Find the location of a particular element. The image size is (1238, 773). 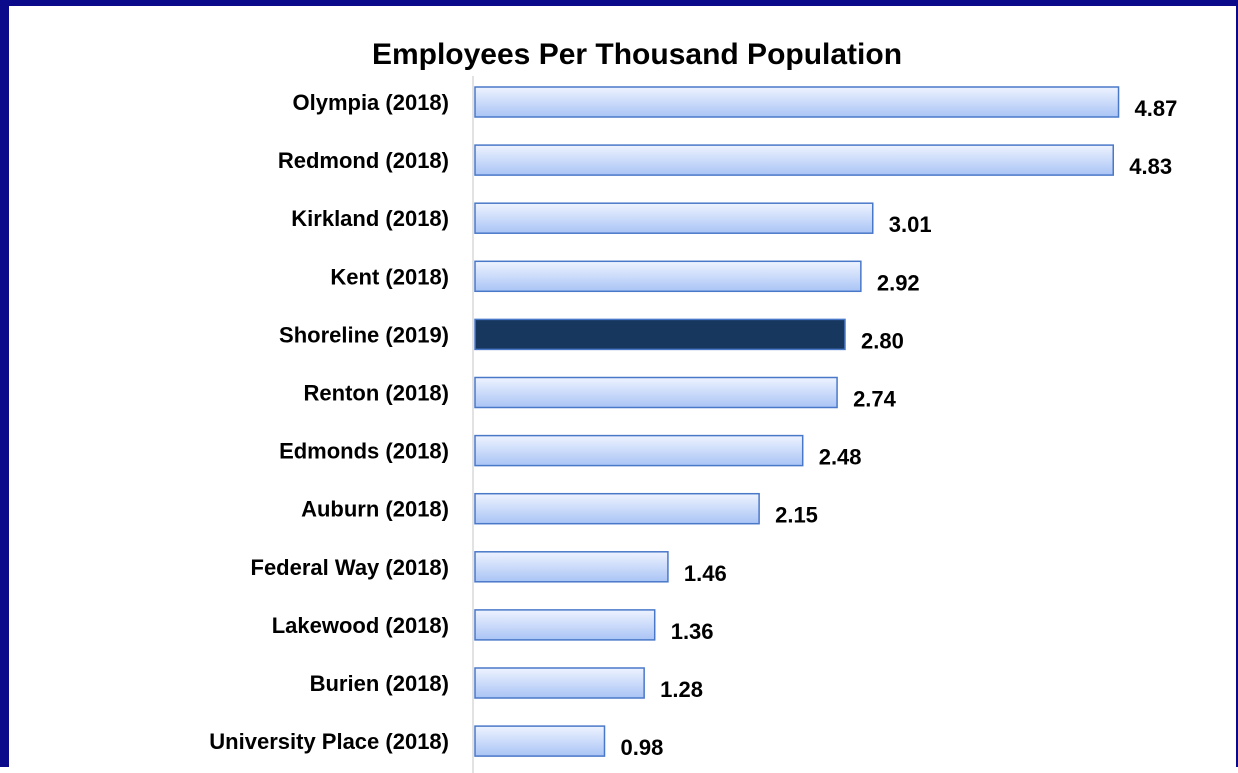

category-label: Lakewood (2018) is located at coordinates (360, 625).